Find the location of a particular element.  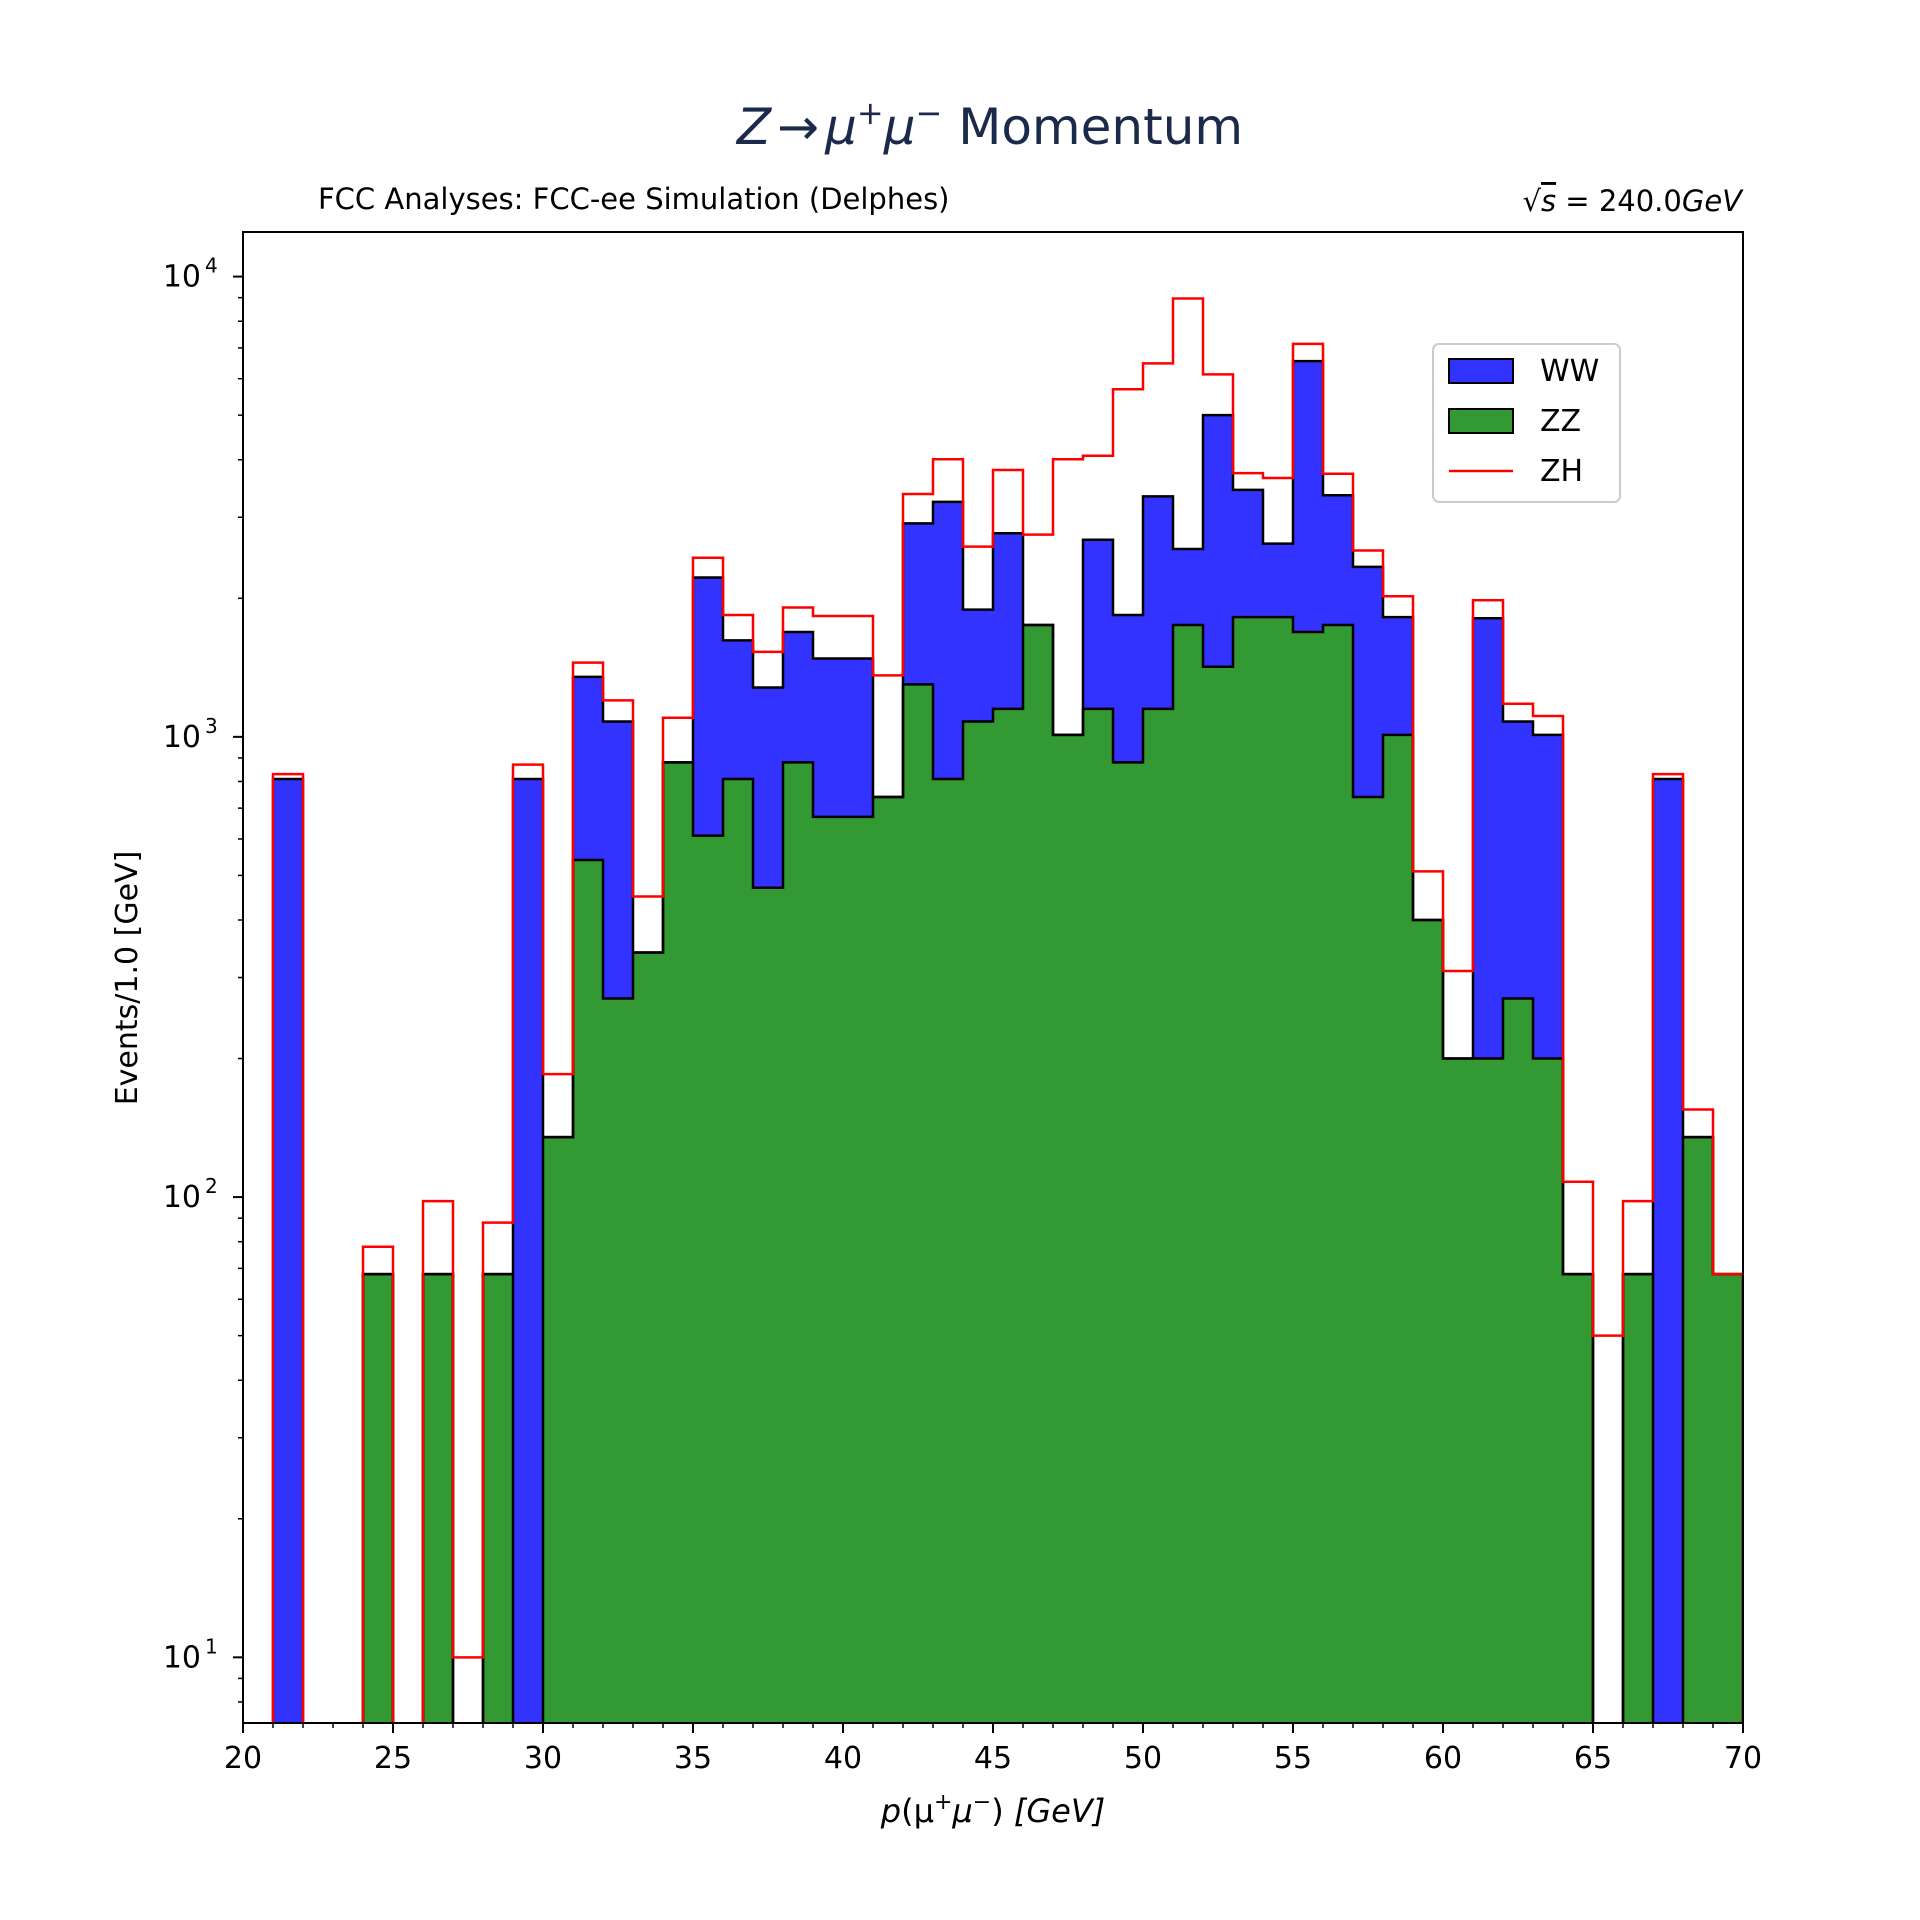

legend-label-zz: ZZ is located at coordinates (1560, 421).